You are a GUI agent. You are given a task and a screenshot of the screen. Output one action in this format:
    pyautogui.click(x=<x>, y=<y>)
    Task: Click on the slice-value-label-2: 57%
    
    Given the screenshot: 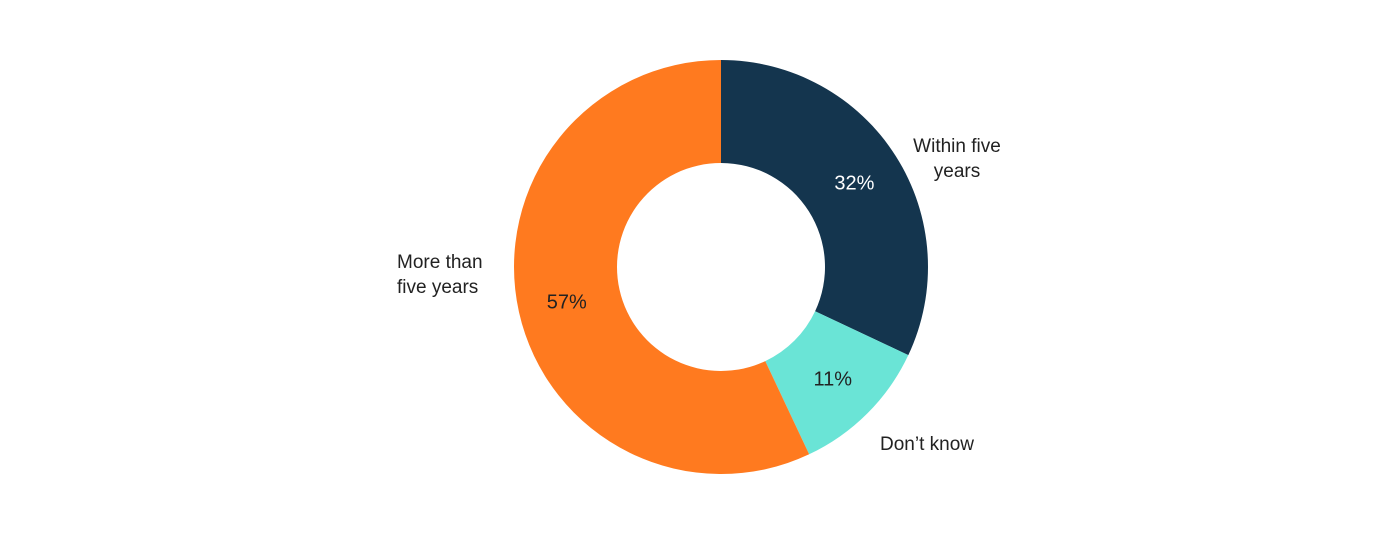 What is the action you would take?
    pyautogui.click(x=567, y=302)
    